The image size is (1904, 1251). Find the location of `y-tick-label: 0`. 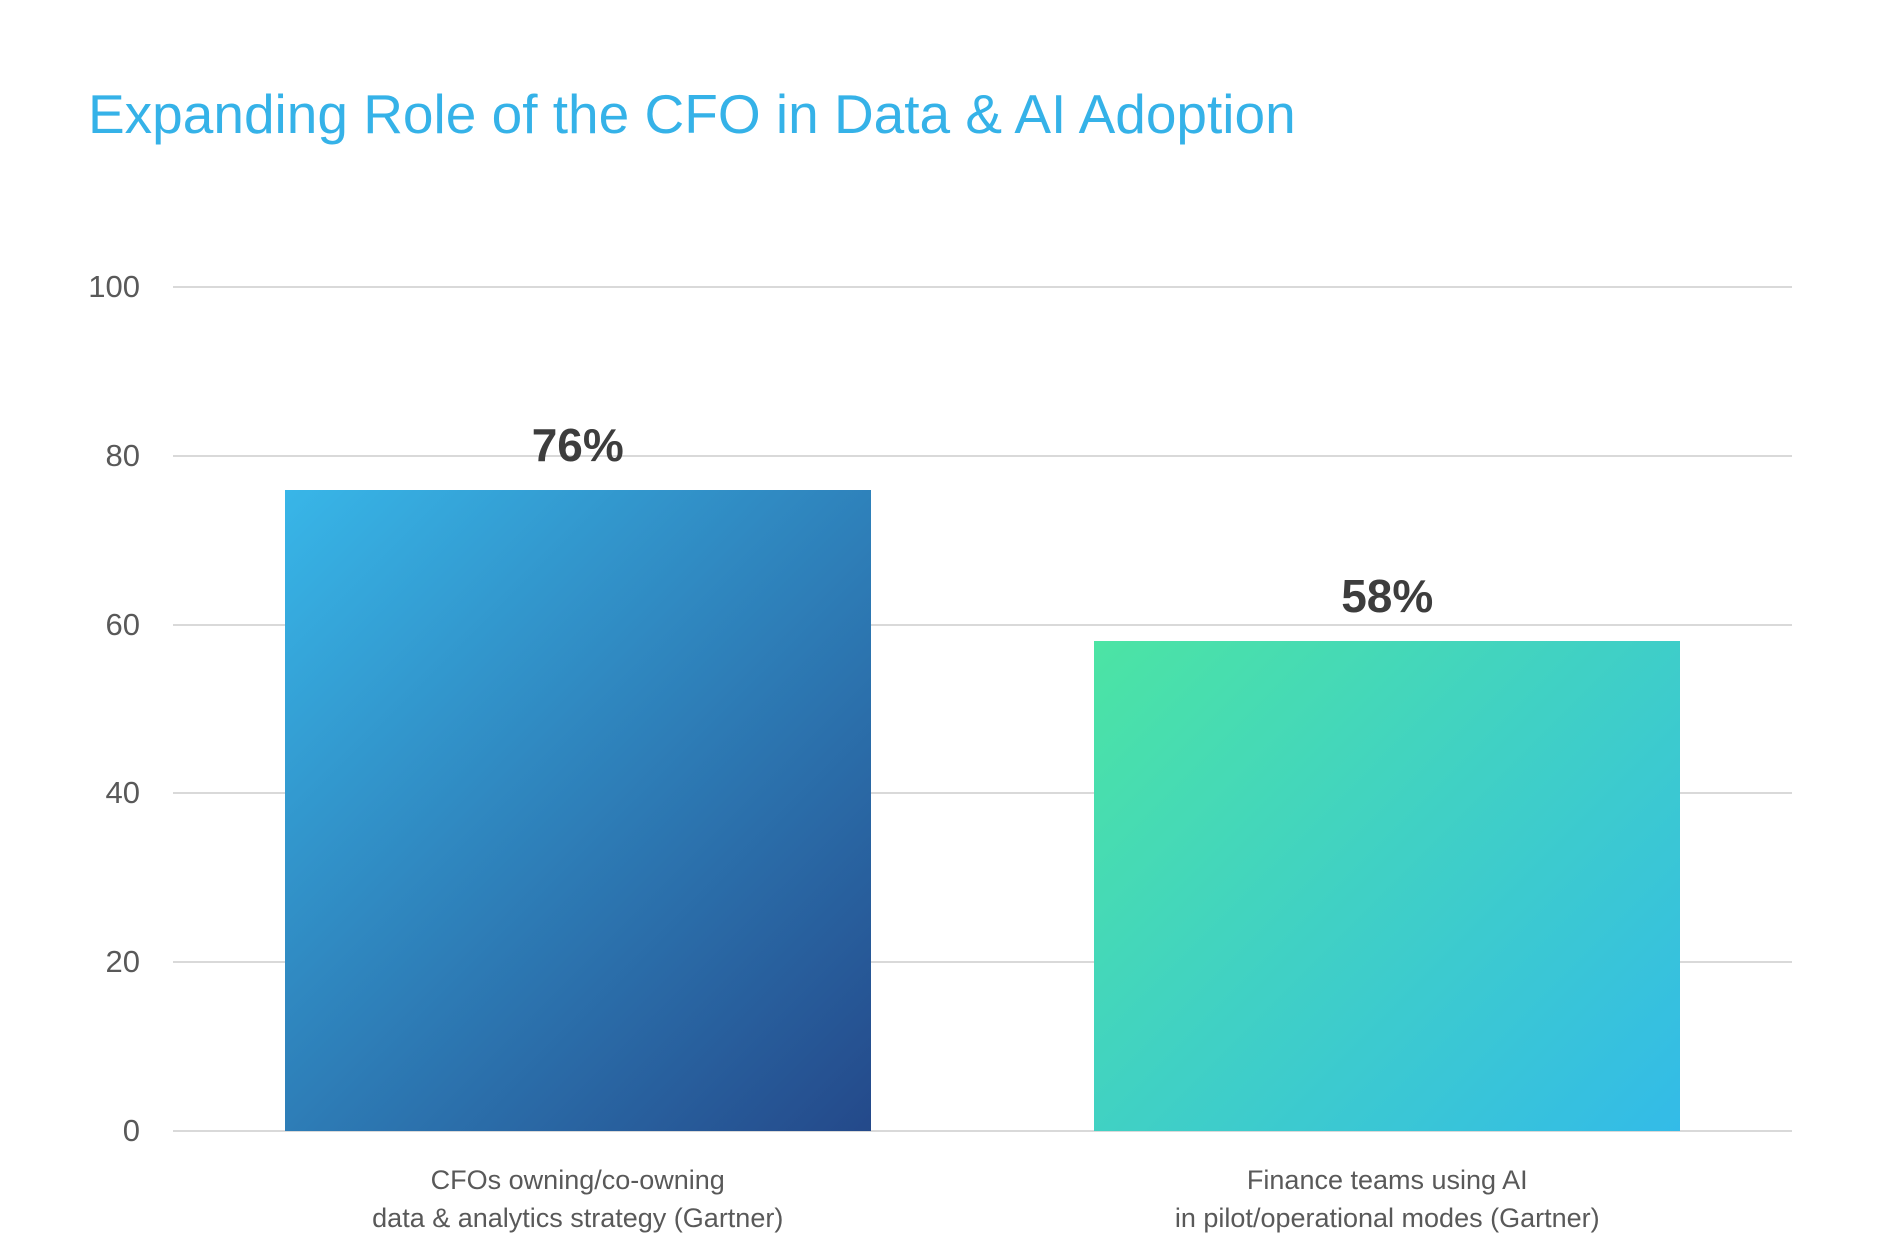

y-tick-label: 0 is located at coordinates (131, 1130).